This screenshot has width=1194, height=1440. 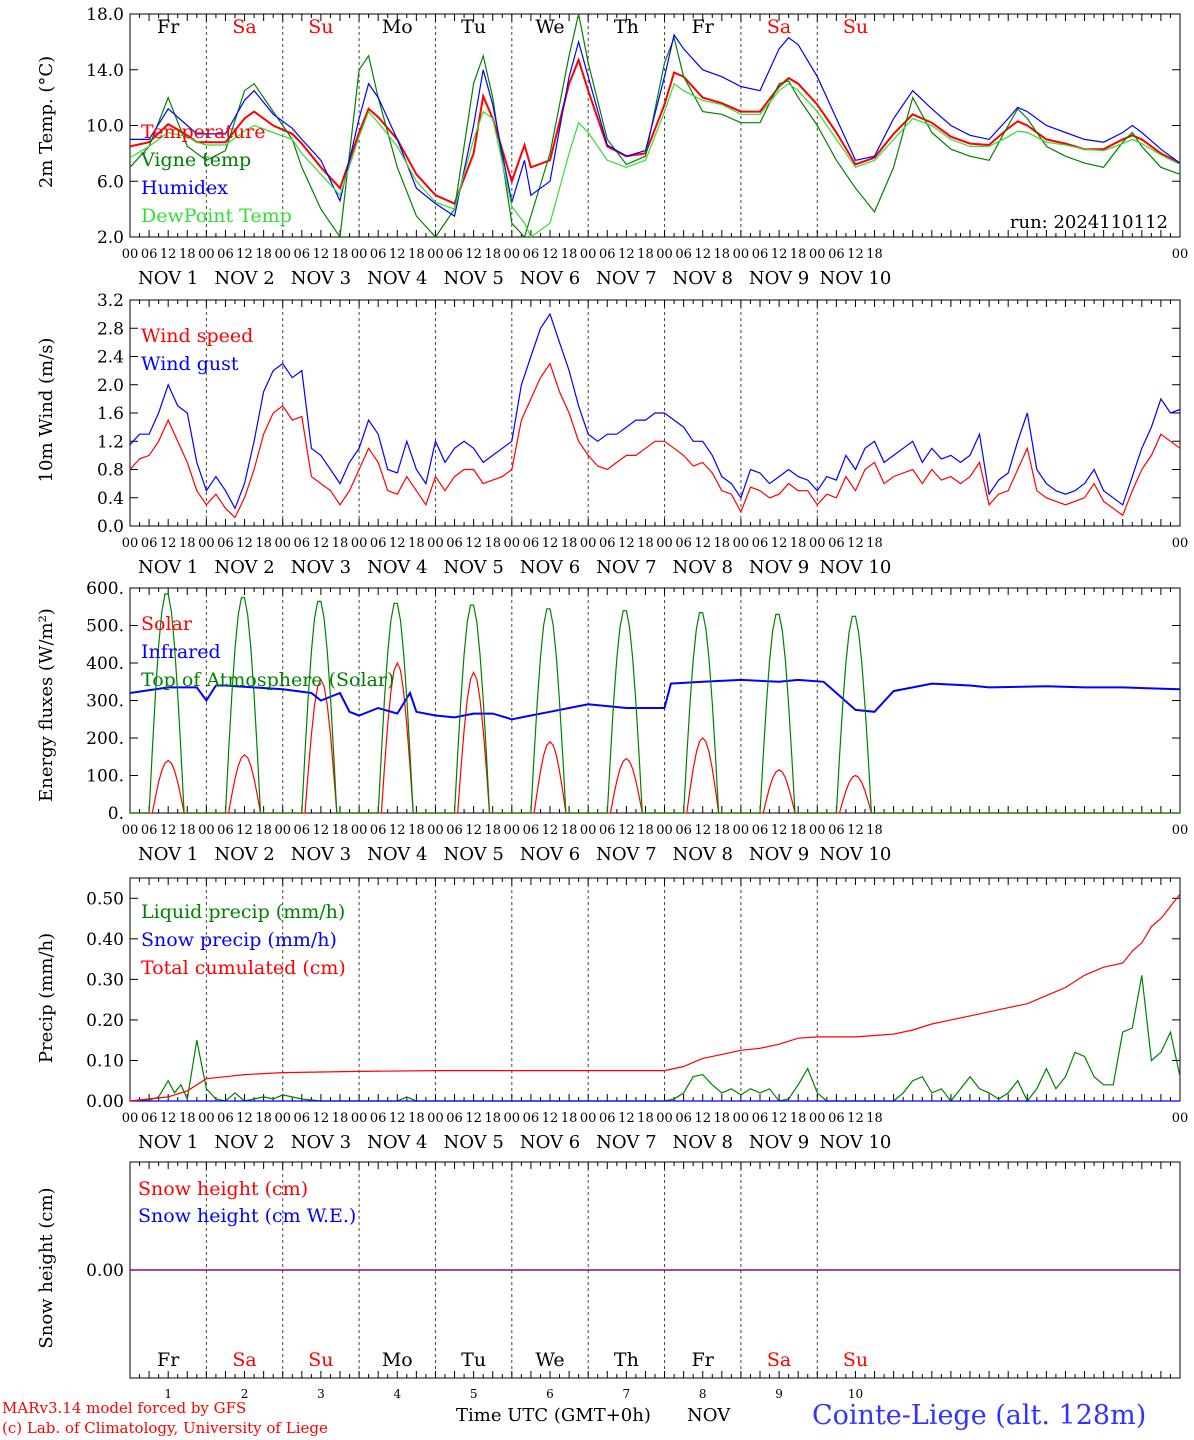 What do you see at coordinates (267, 680) in the screenshot?
I see `legend-entry: Top of Atmosphere (Solar)` at bounding box center [267, 680].